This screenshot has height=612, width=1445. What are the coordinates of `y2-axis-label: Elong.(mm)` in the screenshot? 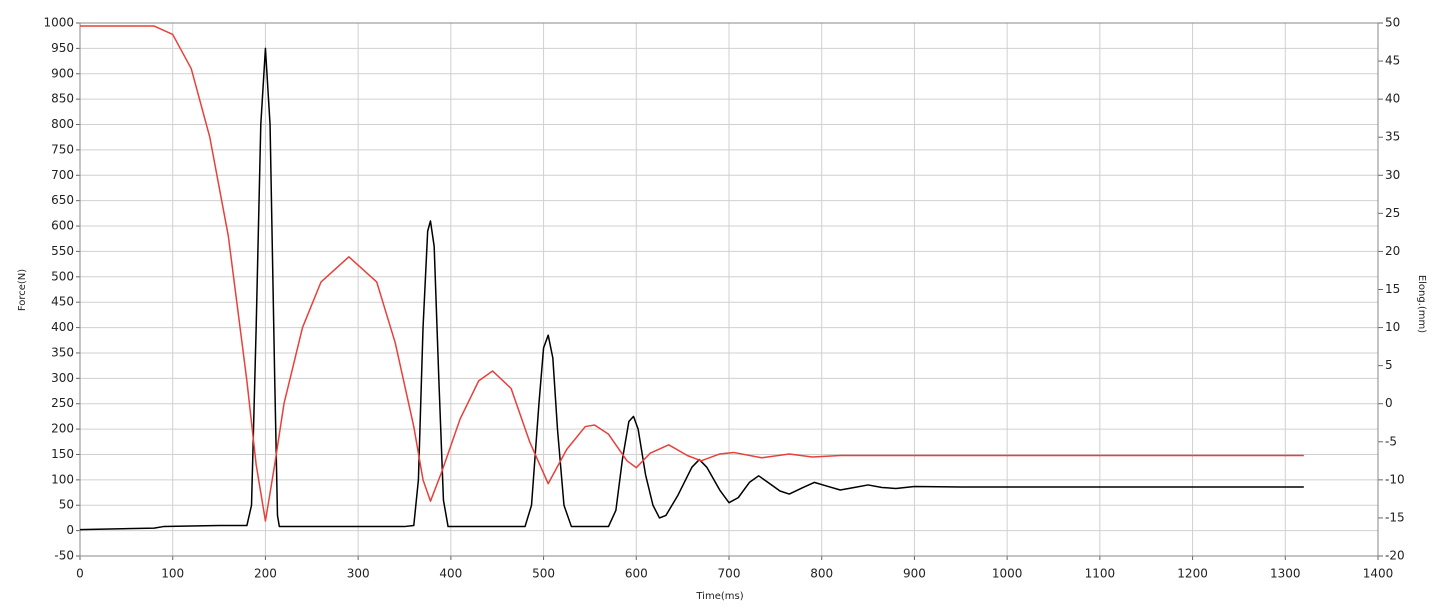 It's located at (1421, 304).